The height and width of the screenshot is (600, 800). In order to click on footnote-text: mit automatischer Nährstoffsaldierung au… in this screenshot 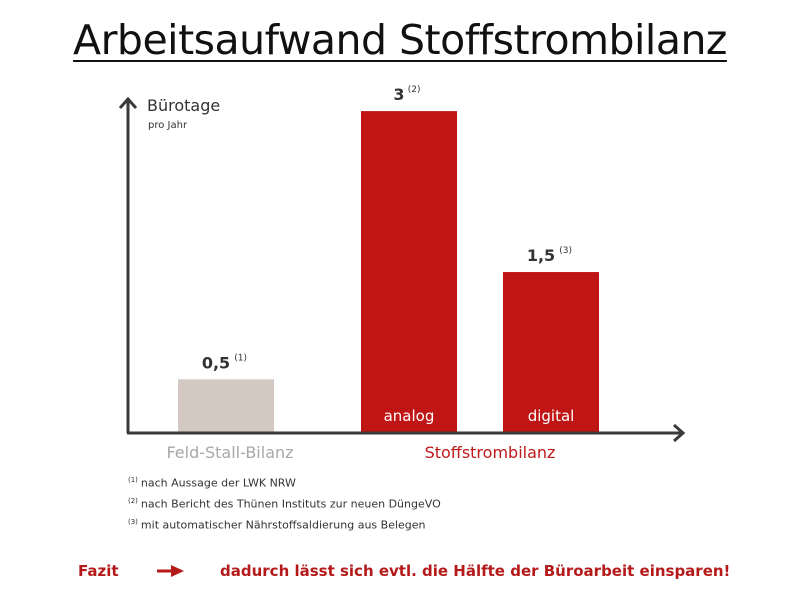, I will do `click(283, 525)`.